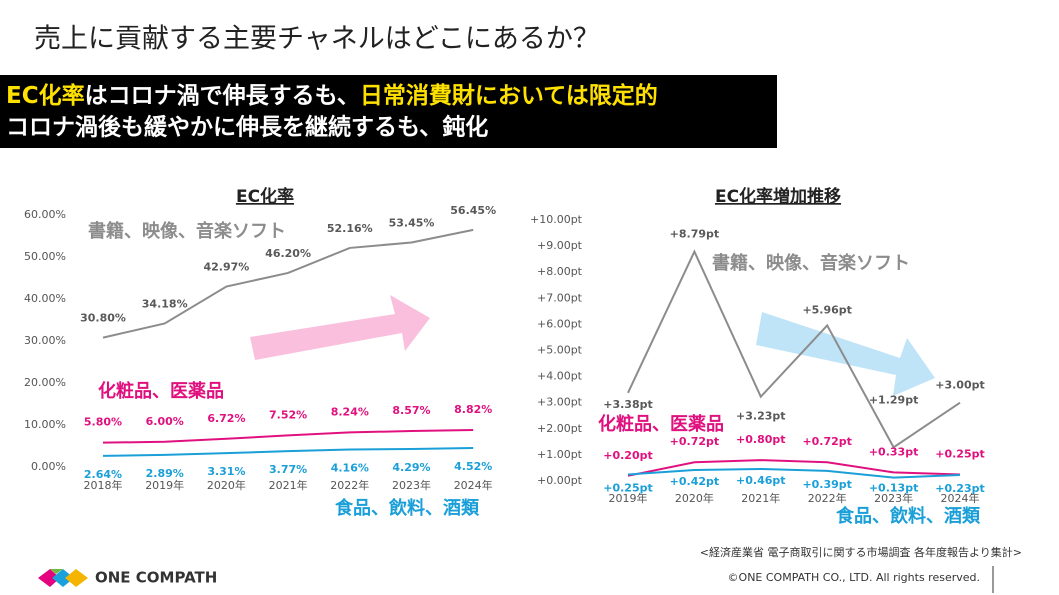  Describe the element at coordinates (560, 454) in the screenshot. I see `y-tick-label: +1.00pt` at that location.